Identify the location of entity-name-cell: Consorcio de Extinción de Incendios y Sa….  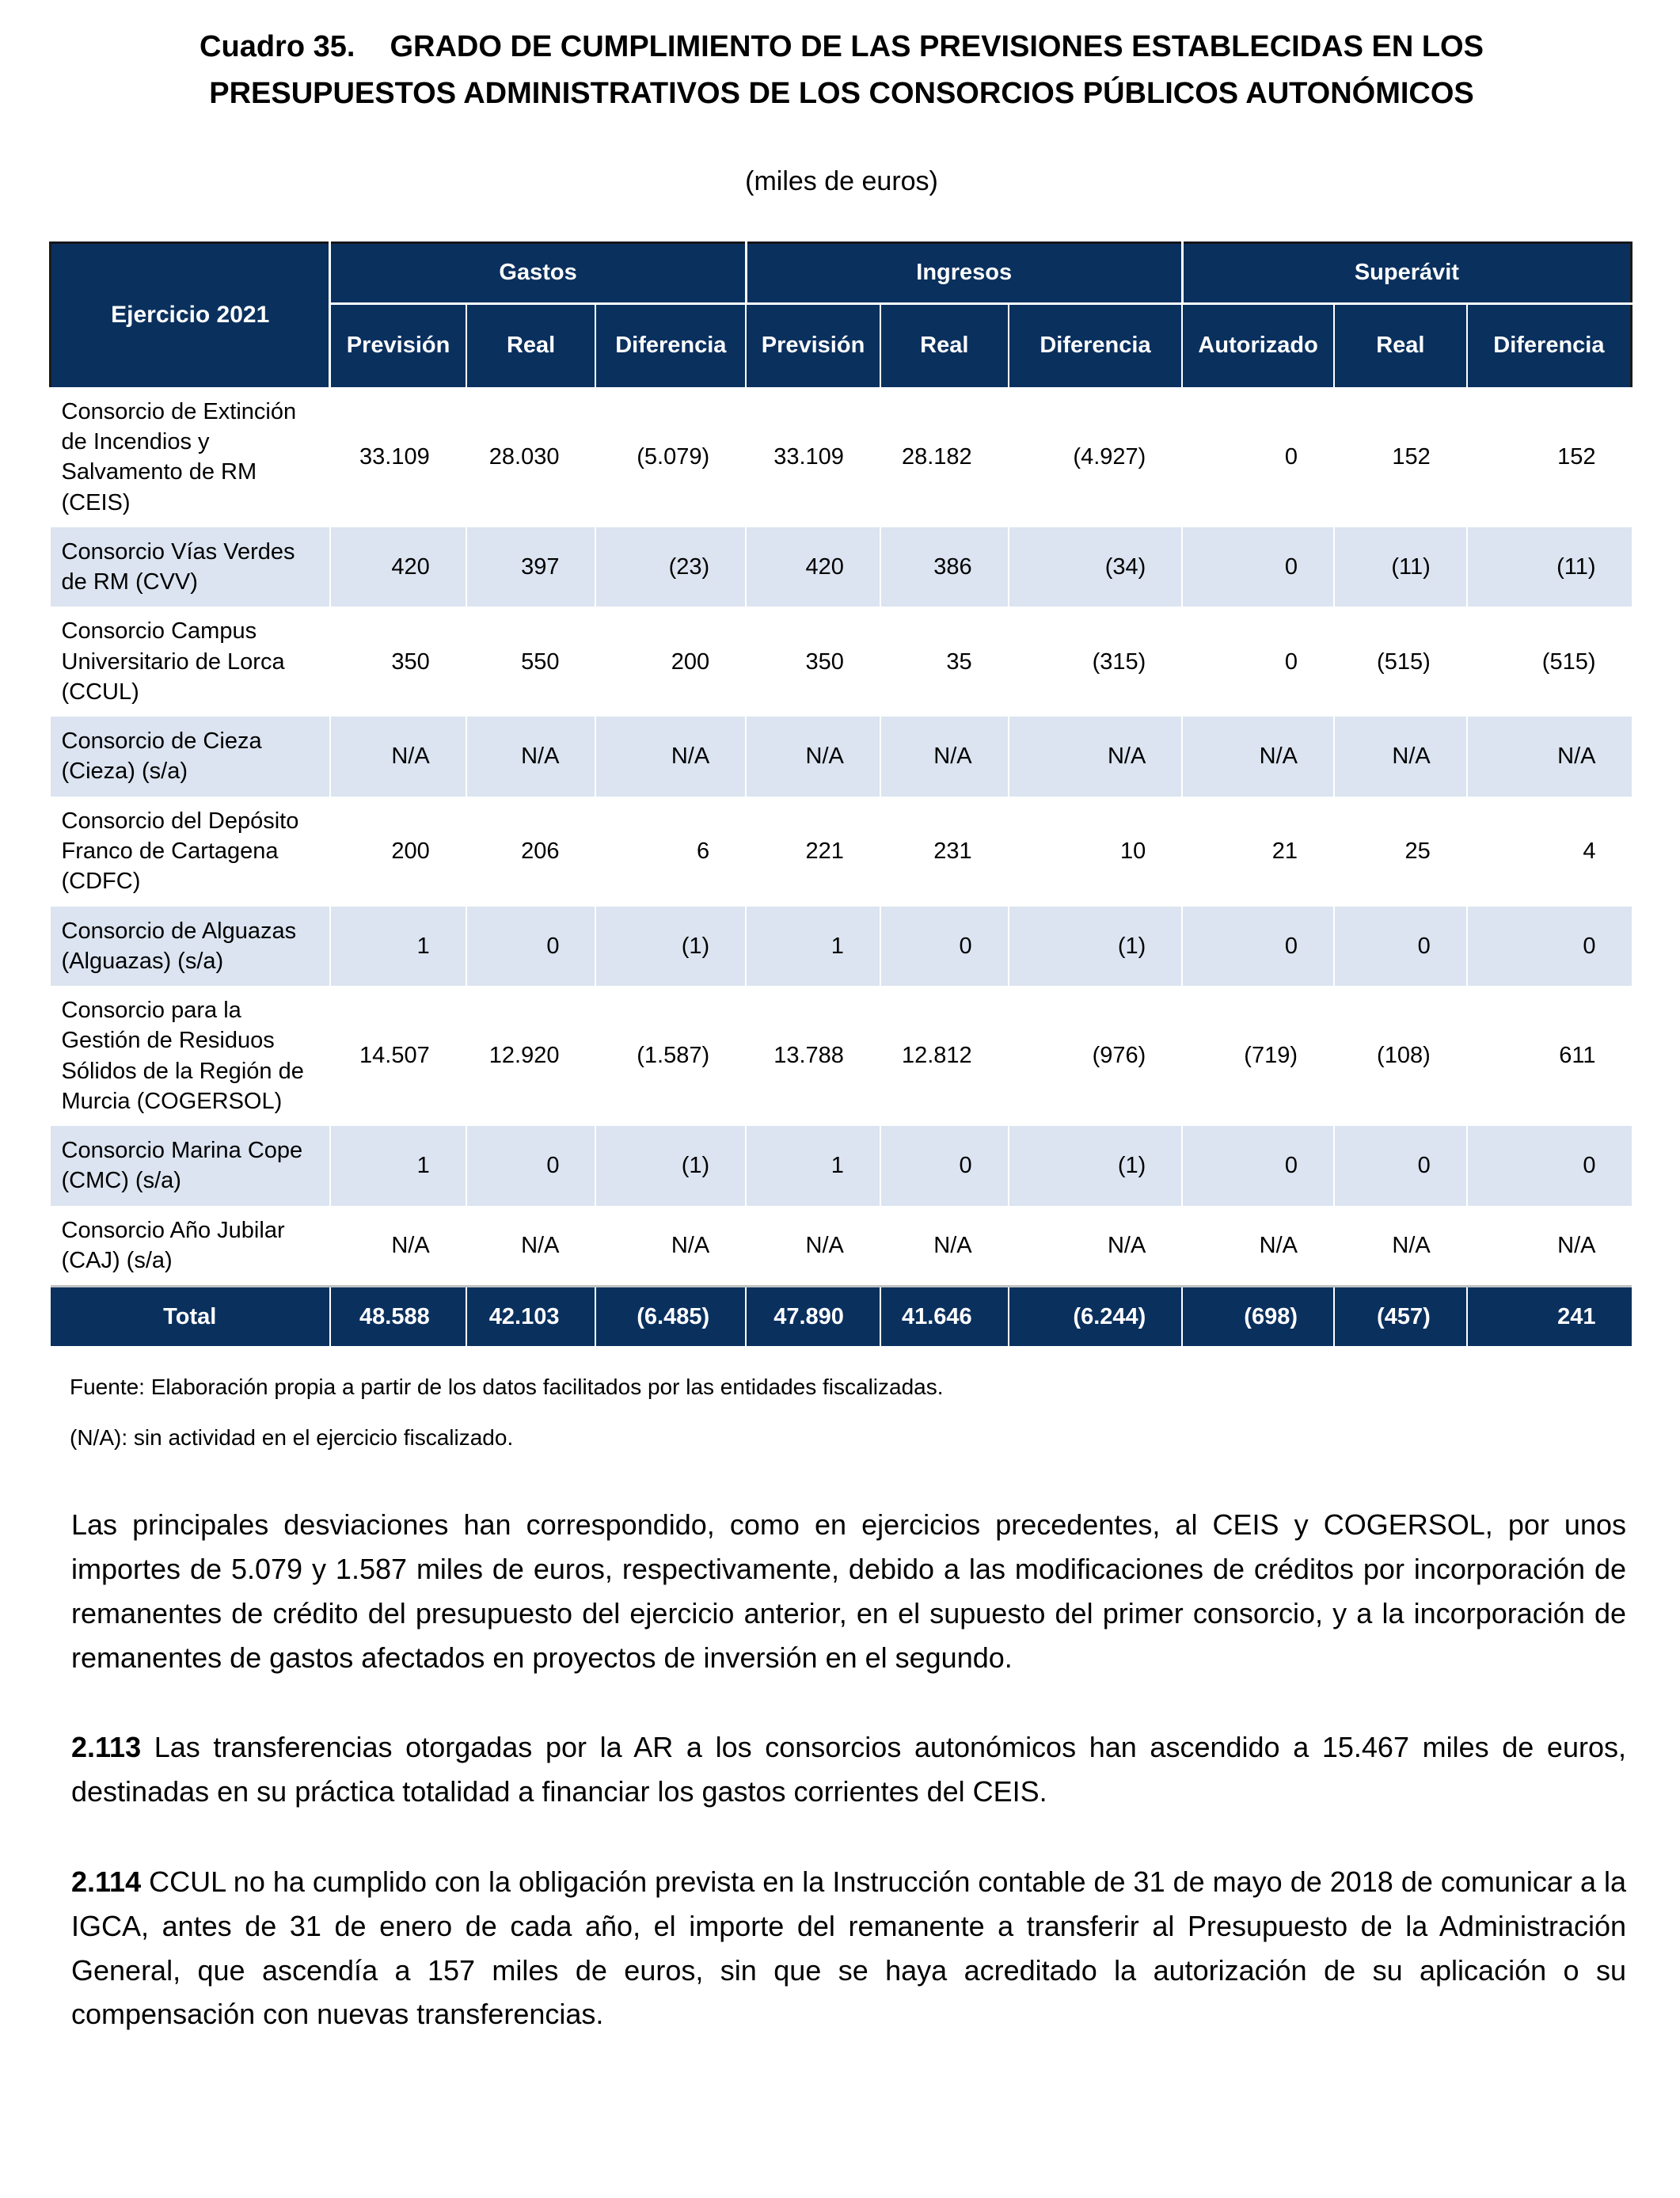
(190, 456).